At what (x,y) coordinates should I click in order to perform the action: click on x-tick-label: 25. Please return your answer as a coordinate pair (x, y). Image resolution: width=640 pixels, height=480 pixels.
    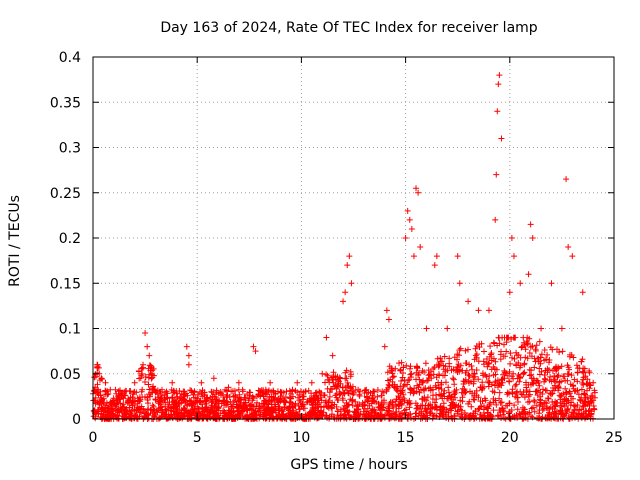
    Looking at the image, I should click on (614, 438).